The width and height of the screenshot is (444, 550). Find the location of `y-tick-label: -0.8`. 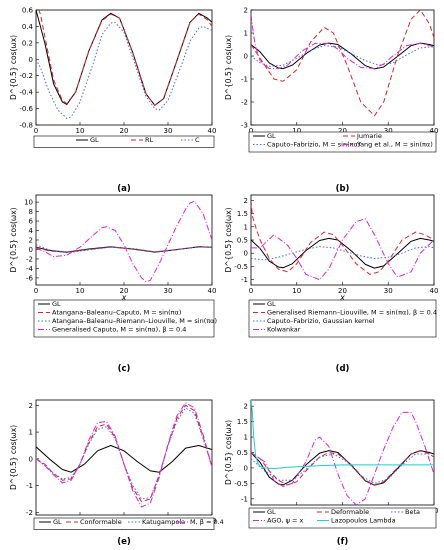

y-tick-label: -0.8 is located at coordinates (26, 126).